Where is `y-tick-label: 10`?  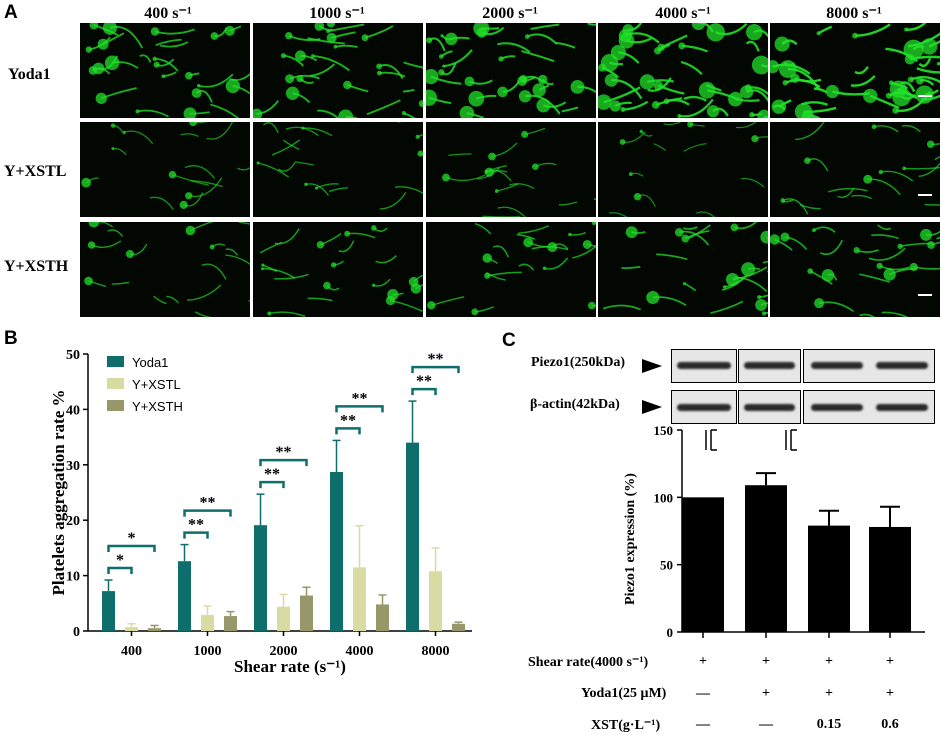
y-tick-label: 10 is located at coordinates (73, 577).